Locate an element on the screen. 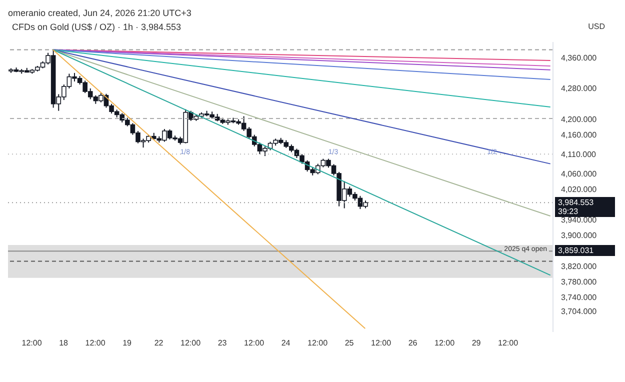 This screenshot has height=382, width=625. text: 39:23 is located at coordinates (569, 211).